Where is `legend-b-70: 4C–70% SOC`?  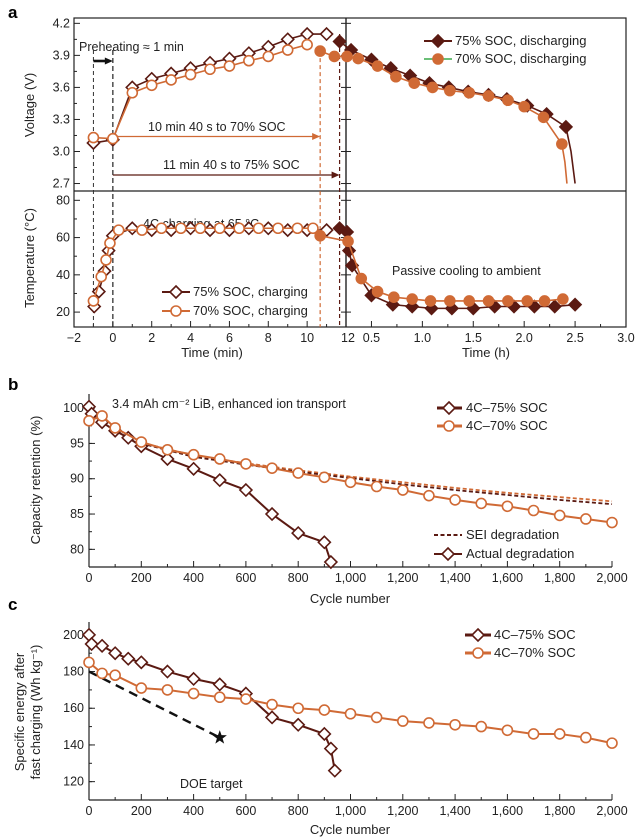 legend-b-70: 4C–70% SOC is located at coordinates (507, 425).